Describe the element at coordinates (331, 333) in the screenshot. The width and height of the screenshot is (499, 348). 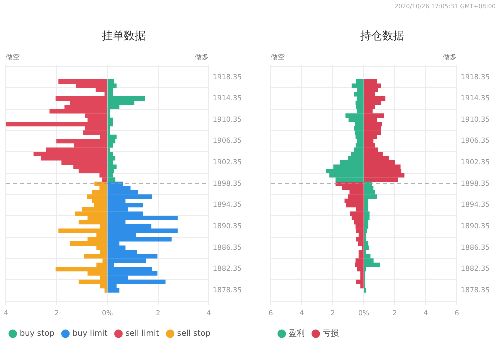
I see `legend-label: 亏损` at that location.